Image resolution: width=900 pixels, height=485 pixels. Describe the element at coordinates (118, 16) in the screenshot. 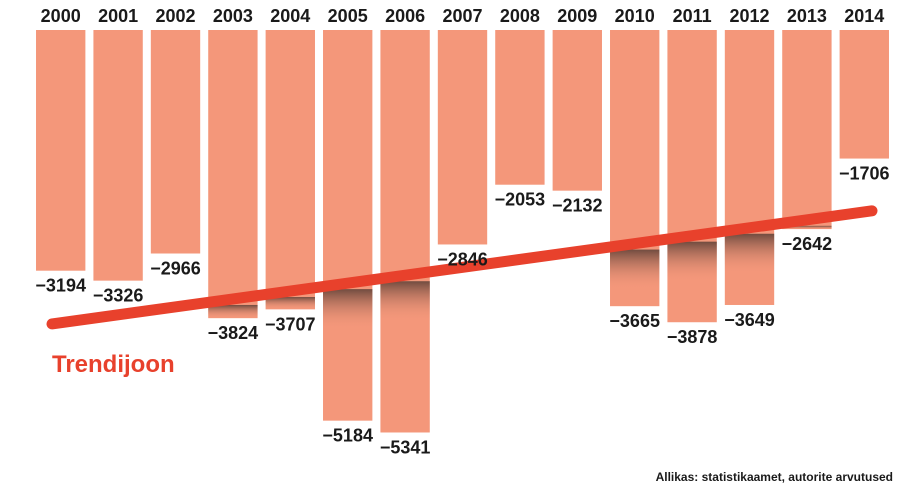

I see `year-label: 2001` at that location.